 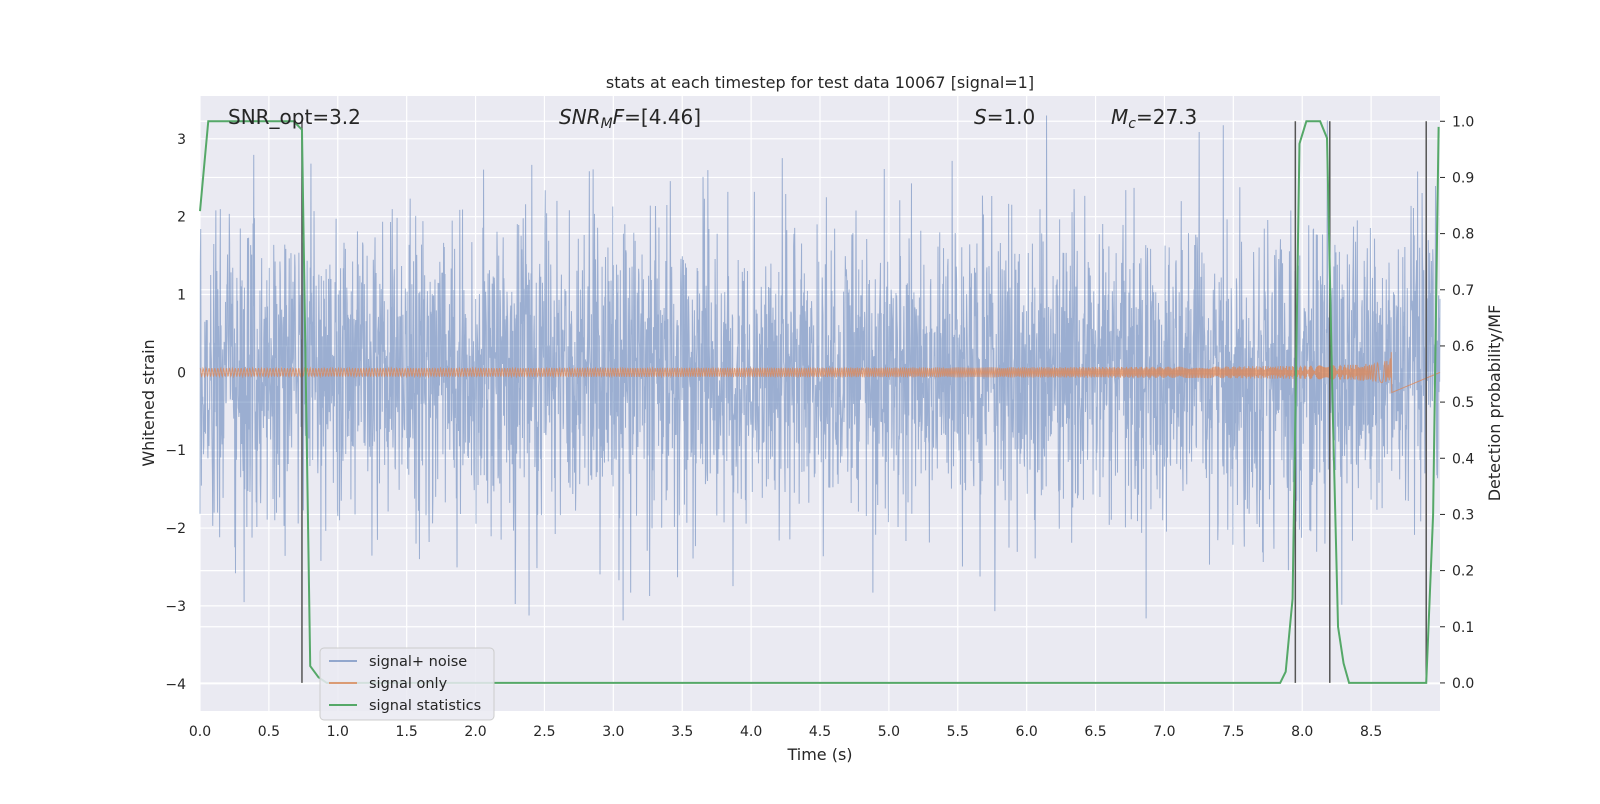 What do you see at coordinates (1463, 178) in the screenshot?
I see `y-tick-label-right: 0.9` at bounding box center [1463, 178].